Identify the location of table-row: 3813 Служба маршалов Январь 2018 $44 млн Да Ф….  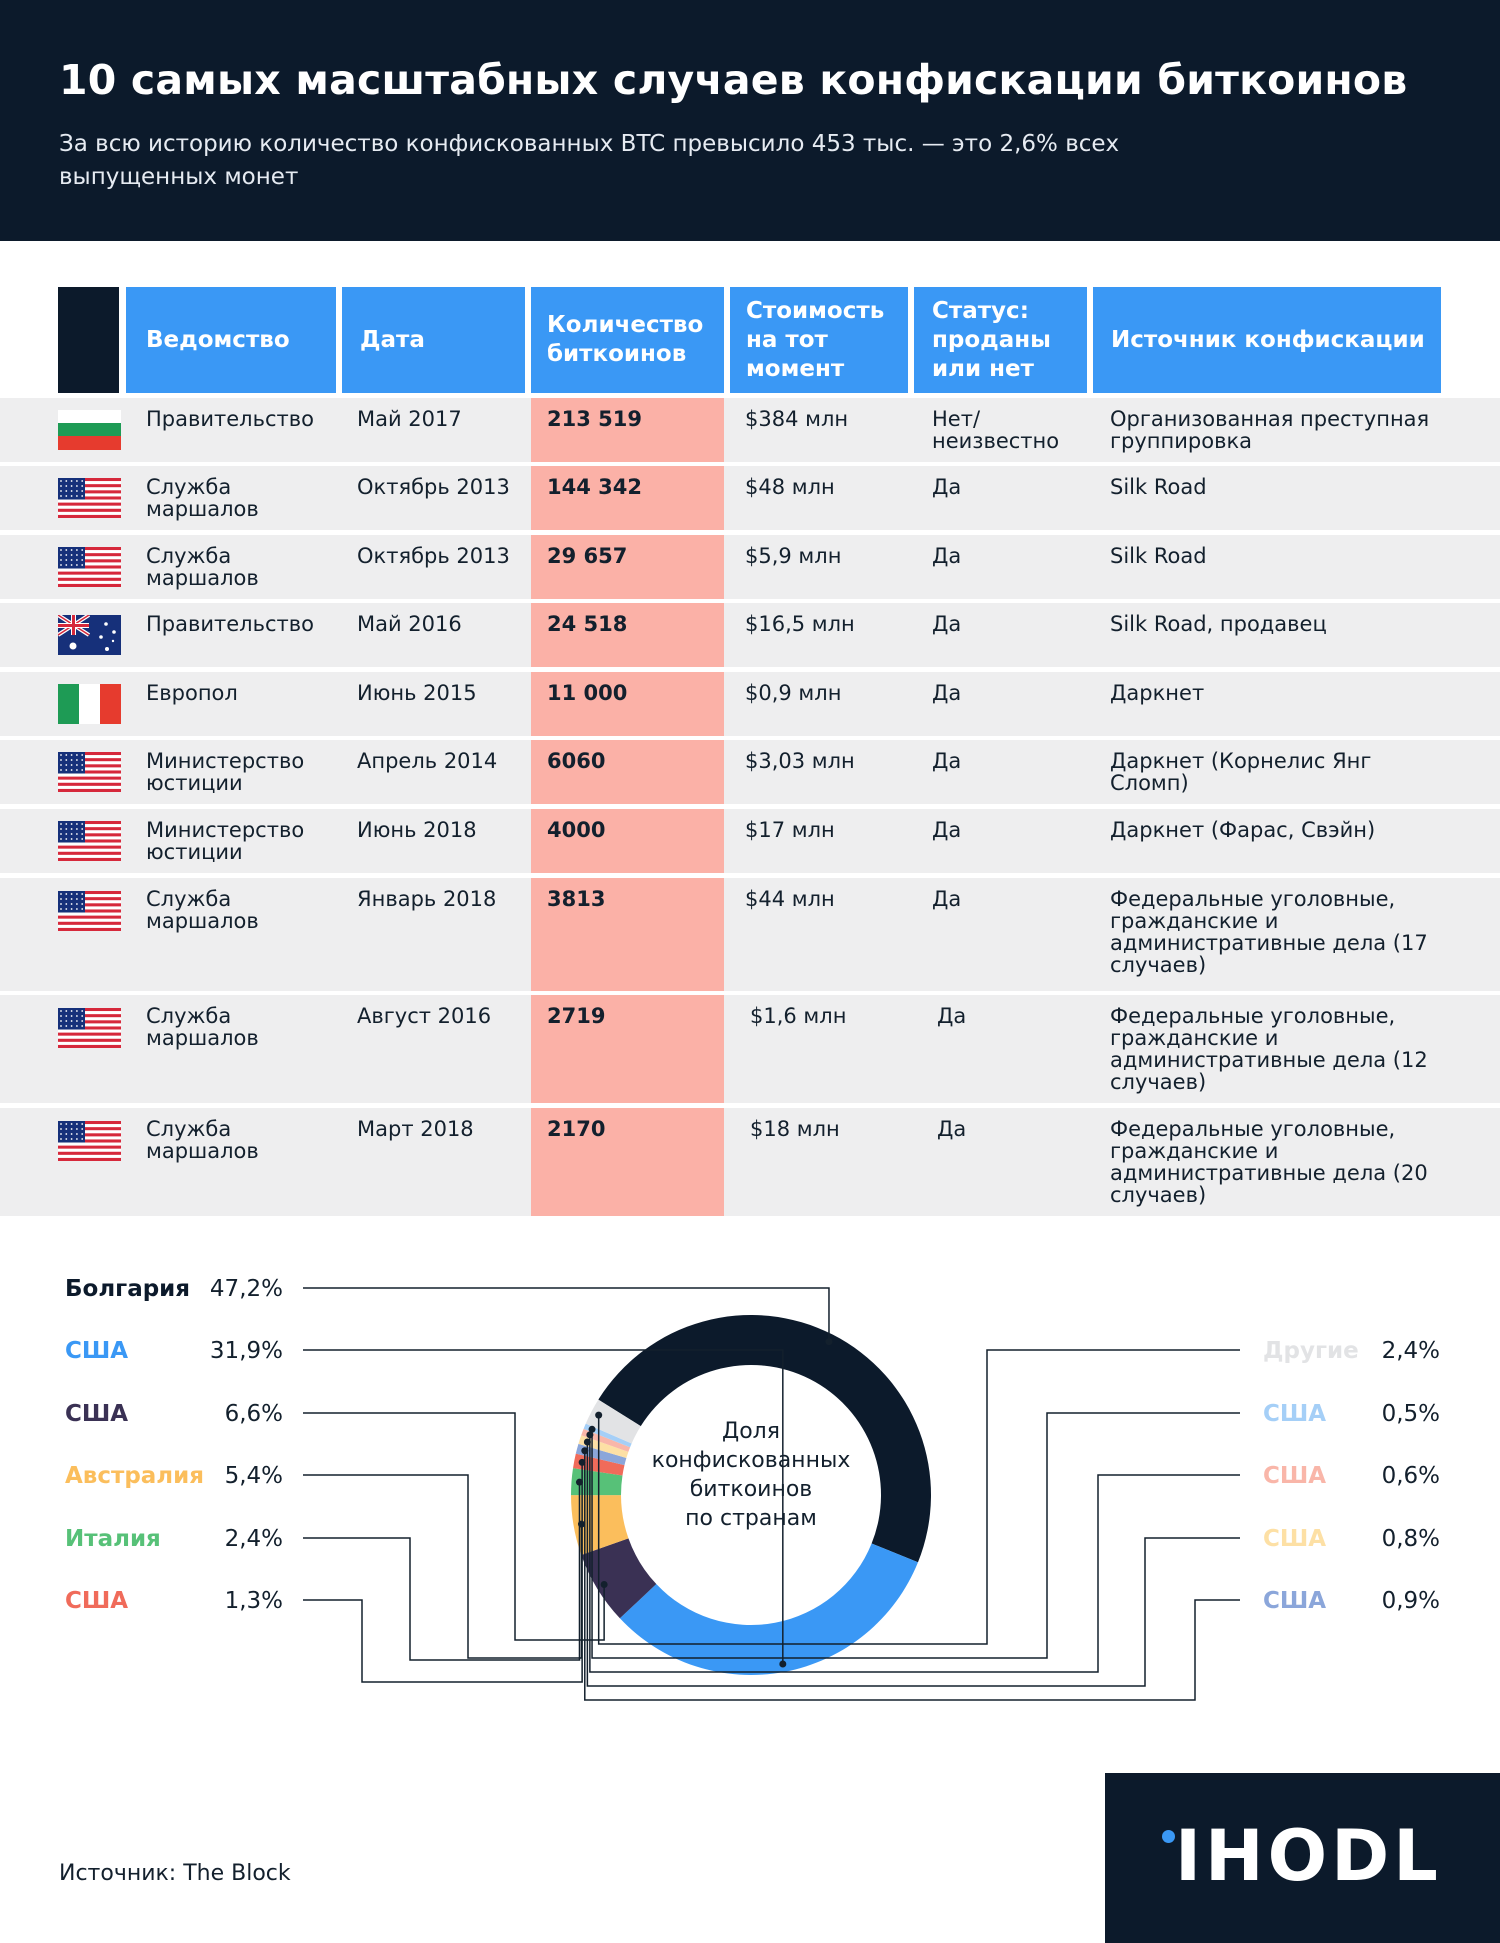
(750, 934).